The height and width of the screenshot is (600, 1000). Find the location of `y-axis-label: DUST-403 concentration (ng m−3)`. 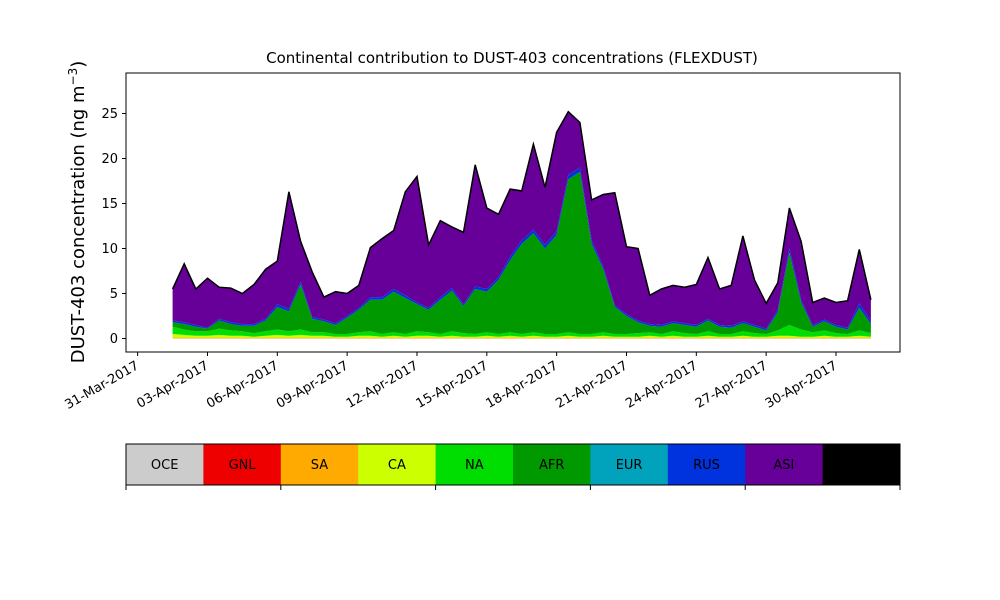

y-axis-label: DUST-403 concentration (ng m−3) is located at coordinates (77, 212).